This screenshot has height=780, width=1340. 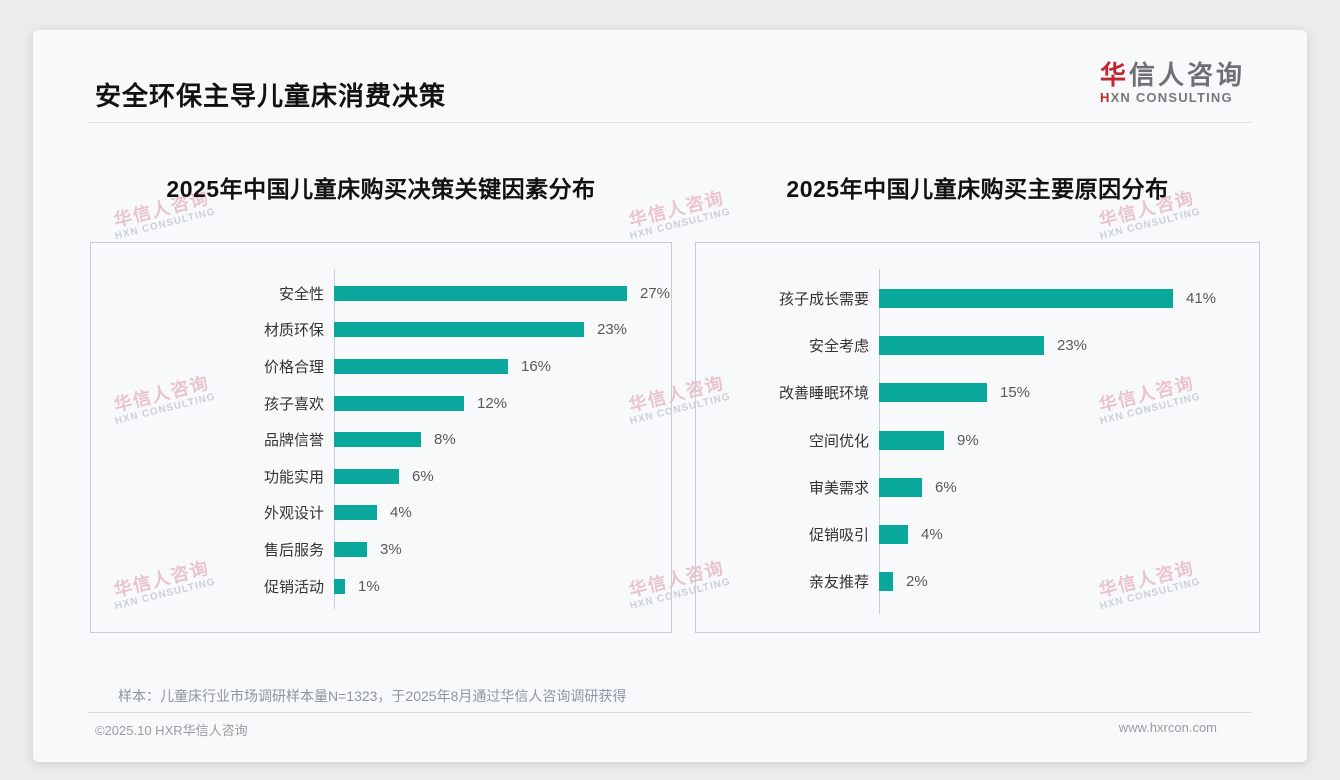 I want to click on bar-row: 安全性 27%, so click(x=381, y=293).